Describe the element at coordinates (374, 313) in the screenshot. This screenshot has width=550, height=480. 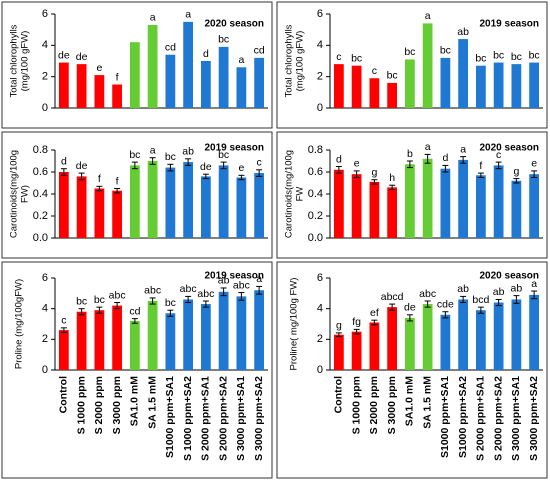
I see `significance-letter: ef` at that location.